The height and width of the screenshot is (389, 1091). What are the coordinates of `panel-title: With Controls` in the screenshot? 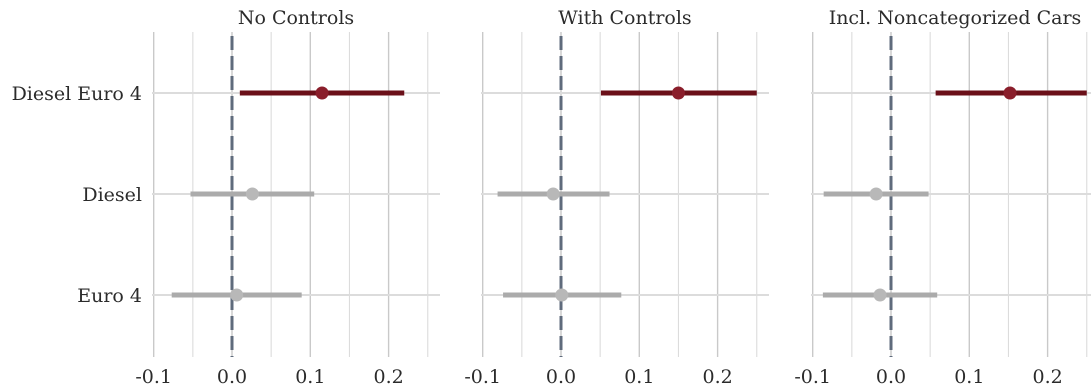 It's located at (624, 18).